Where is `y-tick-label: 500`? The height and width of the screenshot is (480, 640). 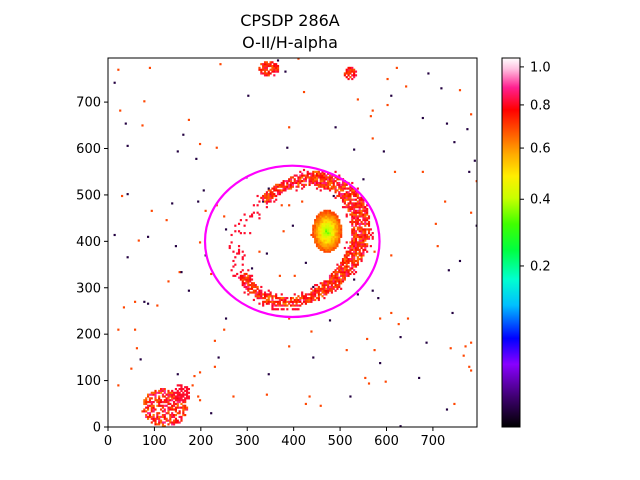
y-tick-label: 500 is located at coordinates (88, 195).